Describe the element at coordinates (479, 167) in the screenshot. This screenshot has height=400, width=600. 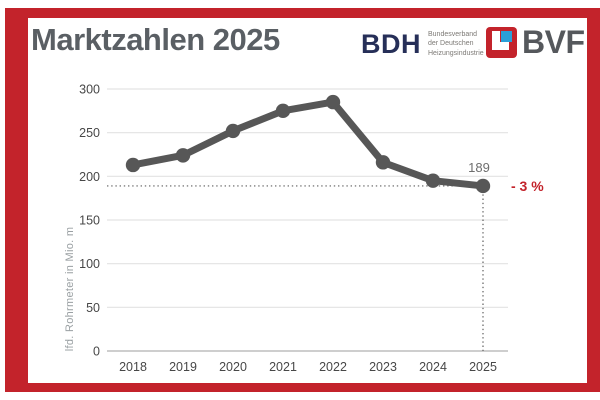
I see `last-value-label: 189` at that location.